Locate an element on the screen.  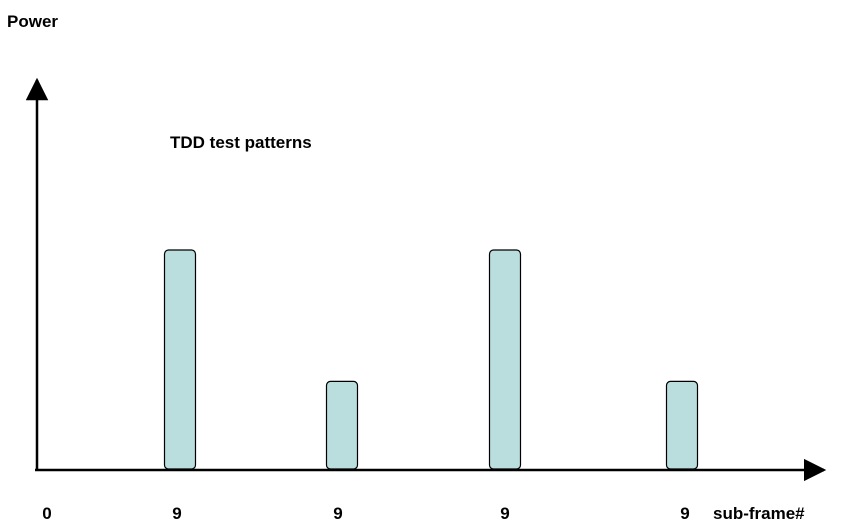
x-axis-label: sub-frame# is located at coordinates (759, 513).